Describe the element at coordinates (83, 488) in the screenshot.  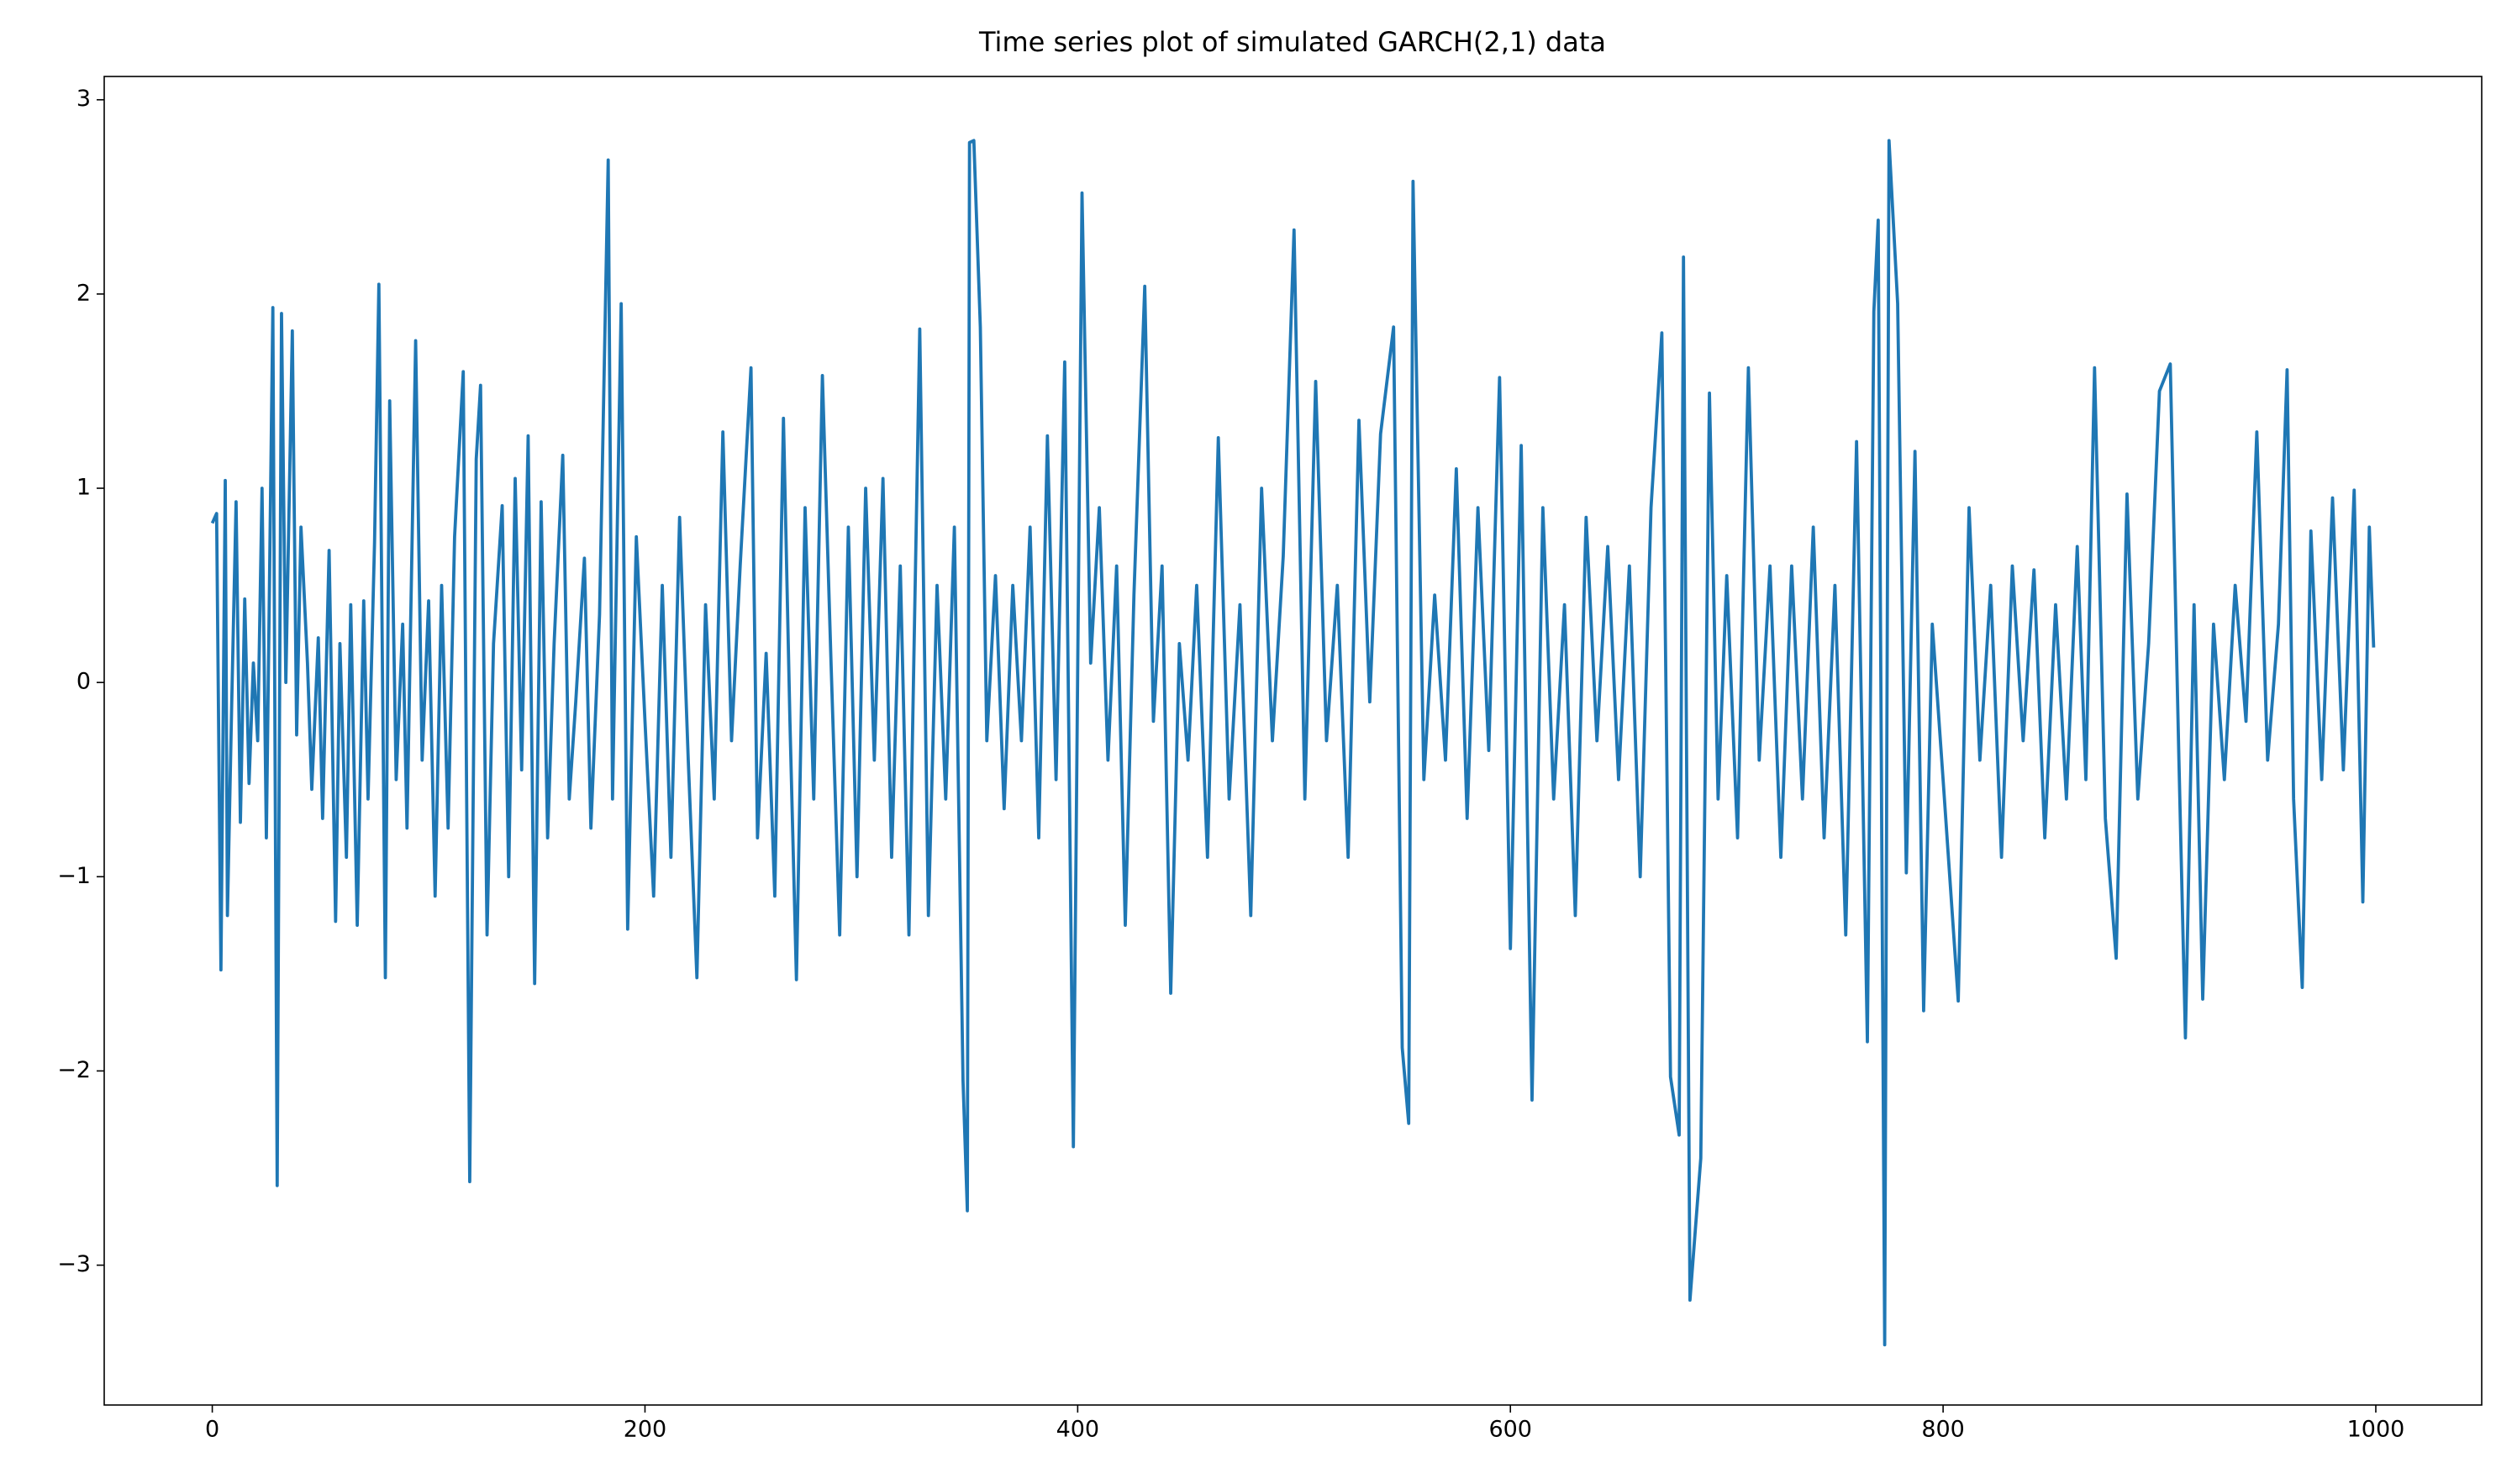
I see `y-tick-label: 1` at that location.